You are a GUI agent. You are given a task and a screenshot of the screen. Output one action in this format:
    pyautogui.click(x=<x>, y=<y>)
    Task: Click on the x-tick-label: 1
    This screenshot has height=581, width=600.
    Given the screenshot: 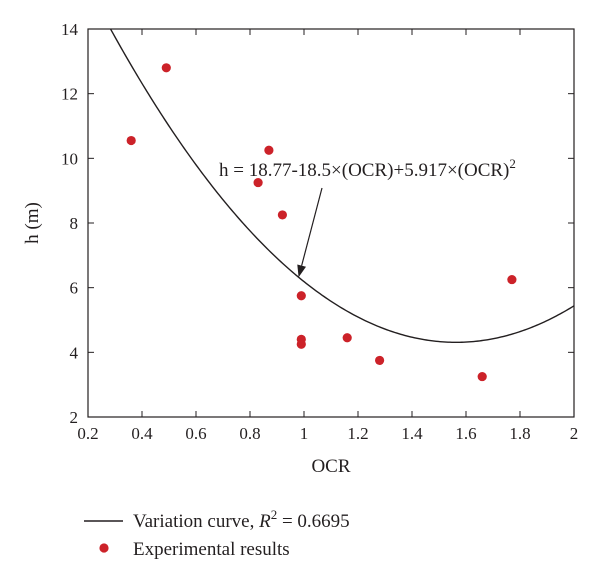 What is the action you would take?
    pyautogui.click(x=304, y=433)
    